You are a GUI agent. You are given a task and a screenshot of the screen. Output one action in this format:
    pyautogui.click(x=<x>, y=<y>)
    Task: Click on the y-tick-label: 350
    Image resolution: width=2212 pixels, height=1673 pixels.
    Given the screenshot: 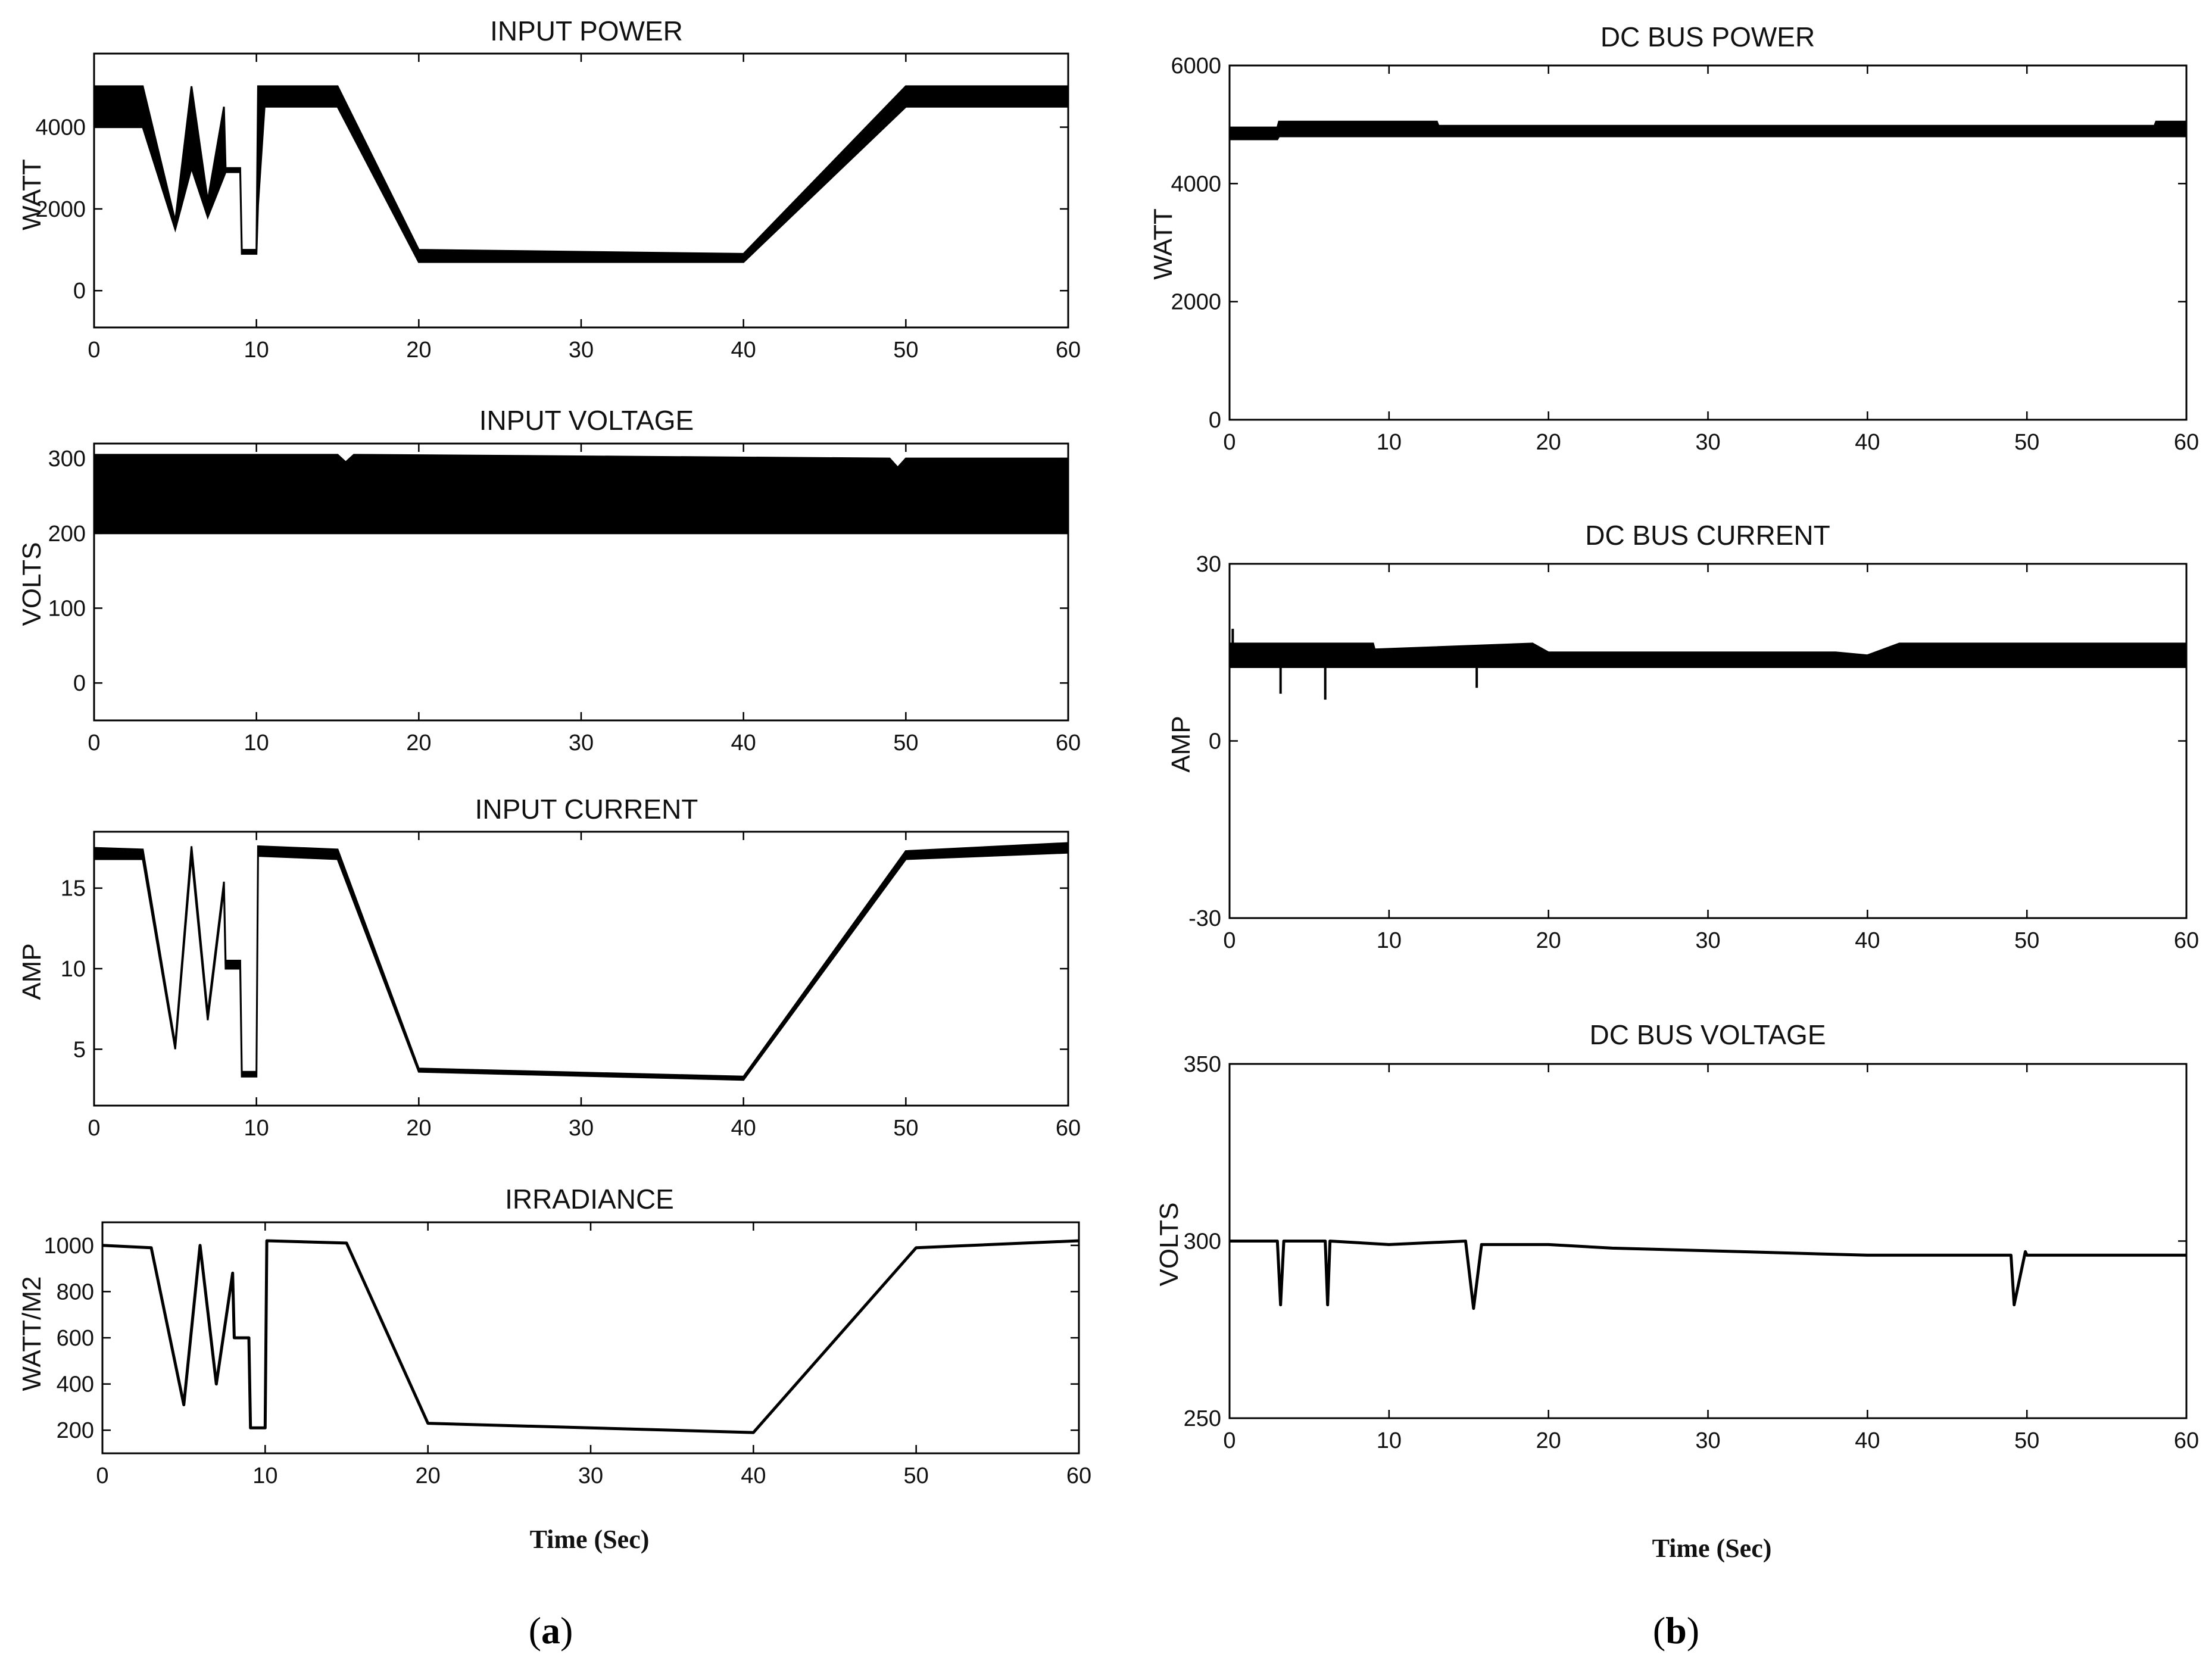 What is the action you would take?
    pyautogui.click(x=1202, y=1064)
    